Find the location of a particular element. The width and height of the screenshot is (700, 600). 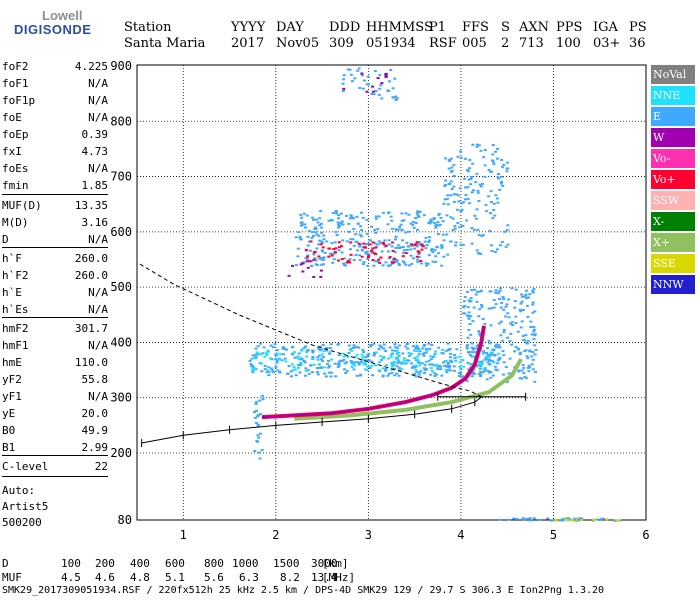

header-value-0: Santa Maria is located at coordinates (165, 43).